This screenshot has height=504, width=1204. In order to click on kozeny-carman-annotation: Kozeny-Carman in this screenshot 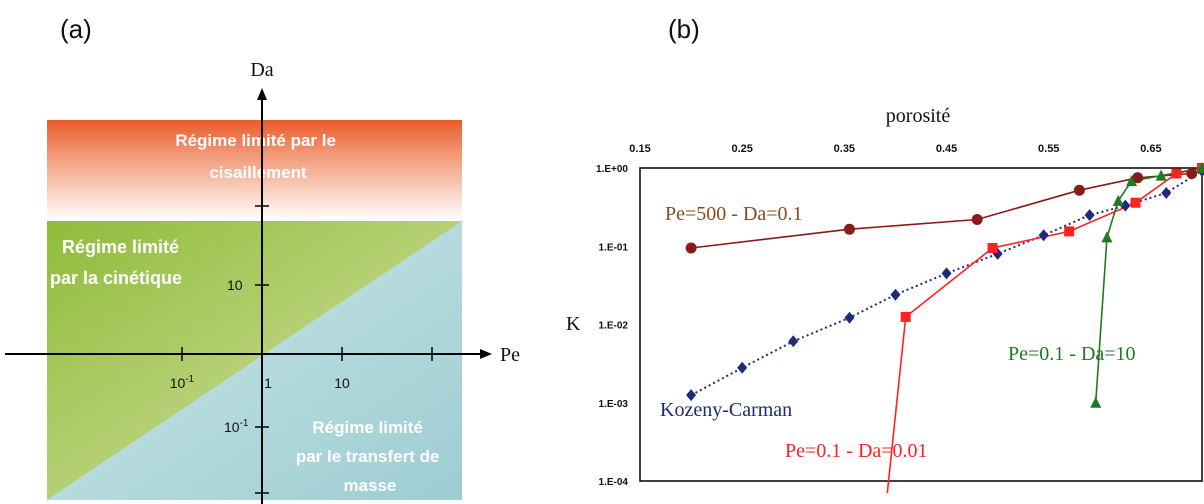, I will do `click(726, 410)`.